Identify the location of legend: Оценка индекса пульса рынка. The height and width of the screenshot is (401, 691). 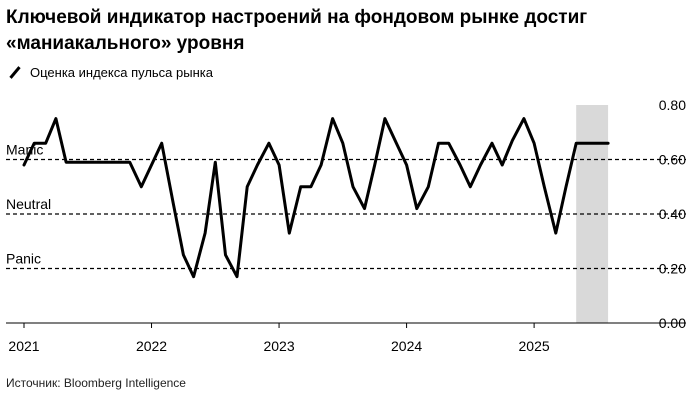
(109, 72).